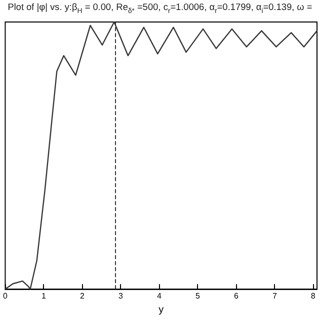  I want to click on x-tick-label: 8, so click(313, 296).